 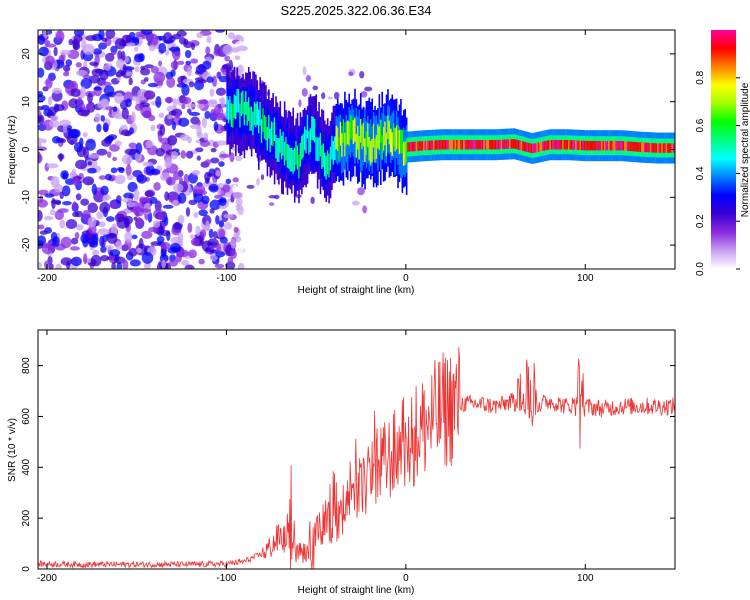 I want to click on snr-ytick-label: 400, so click(x=26, y=467).